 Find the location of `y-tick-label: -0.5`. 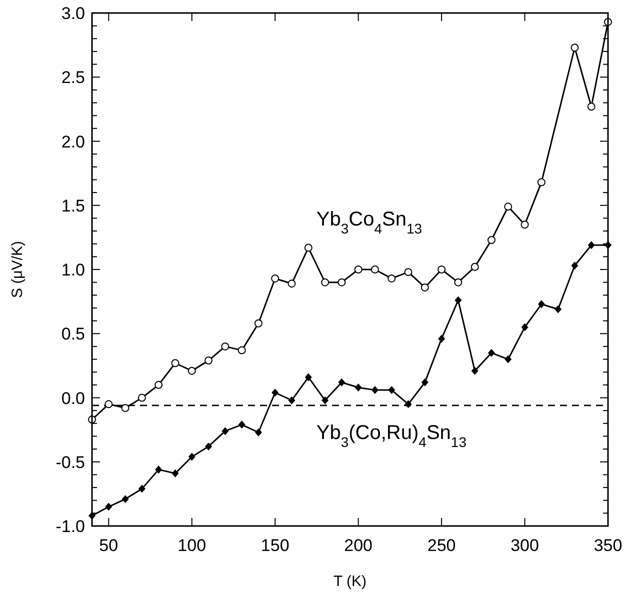

y-tick-label: -0.5 is located at coordinates (70, 462).